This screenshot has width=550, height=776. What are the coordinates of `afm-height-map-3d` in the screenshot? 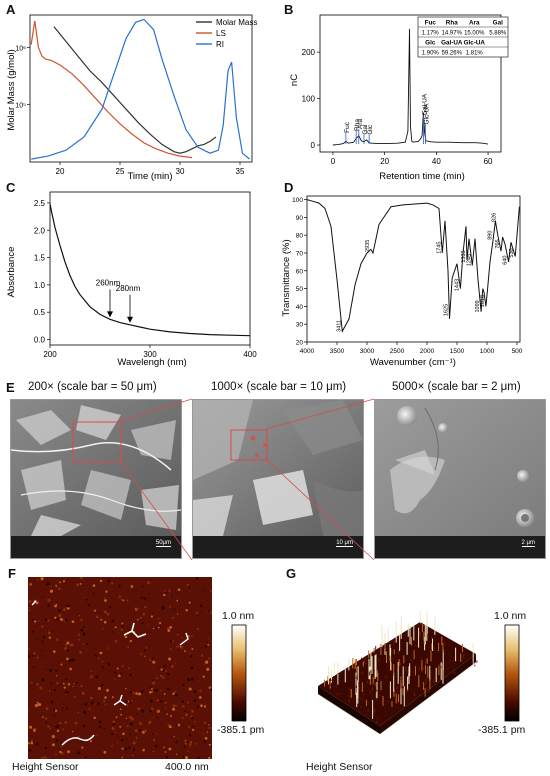 It's located at (397, 672).